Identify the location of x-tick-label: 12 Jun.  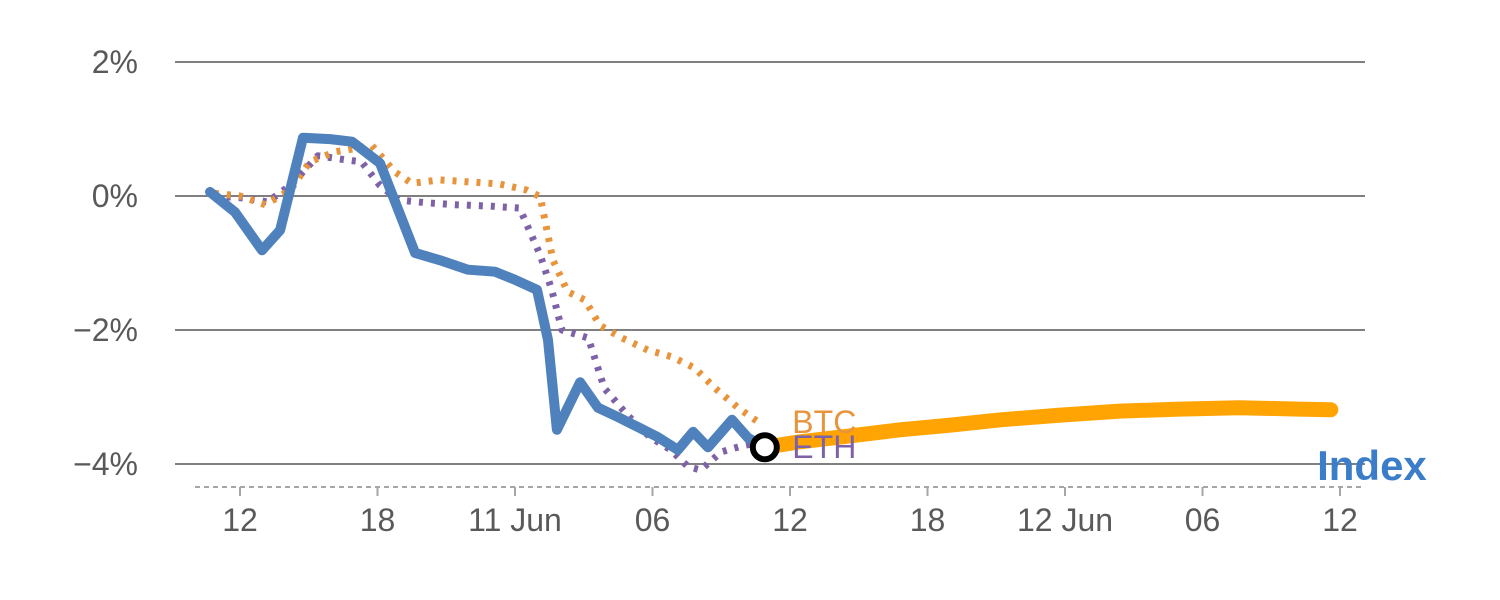
(1065, 520).